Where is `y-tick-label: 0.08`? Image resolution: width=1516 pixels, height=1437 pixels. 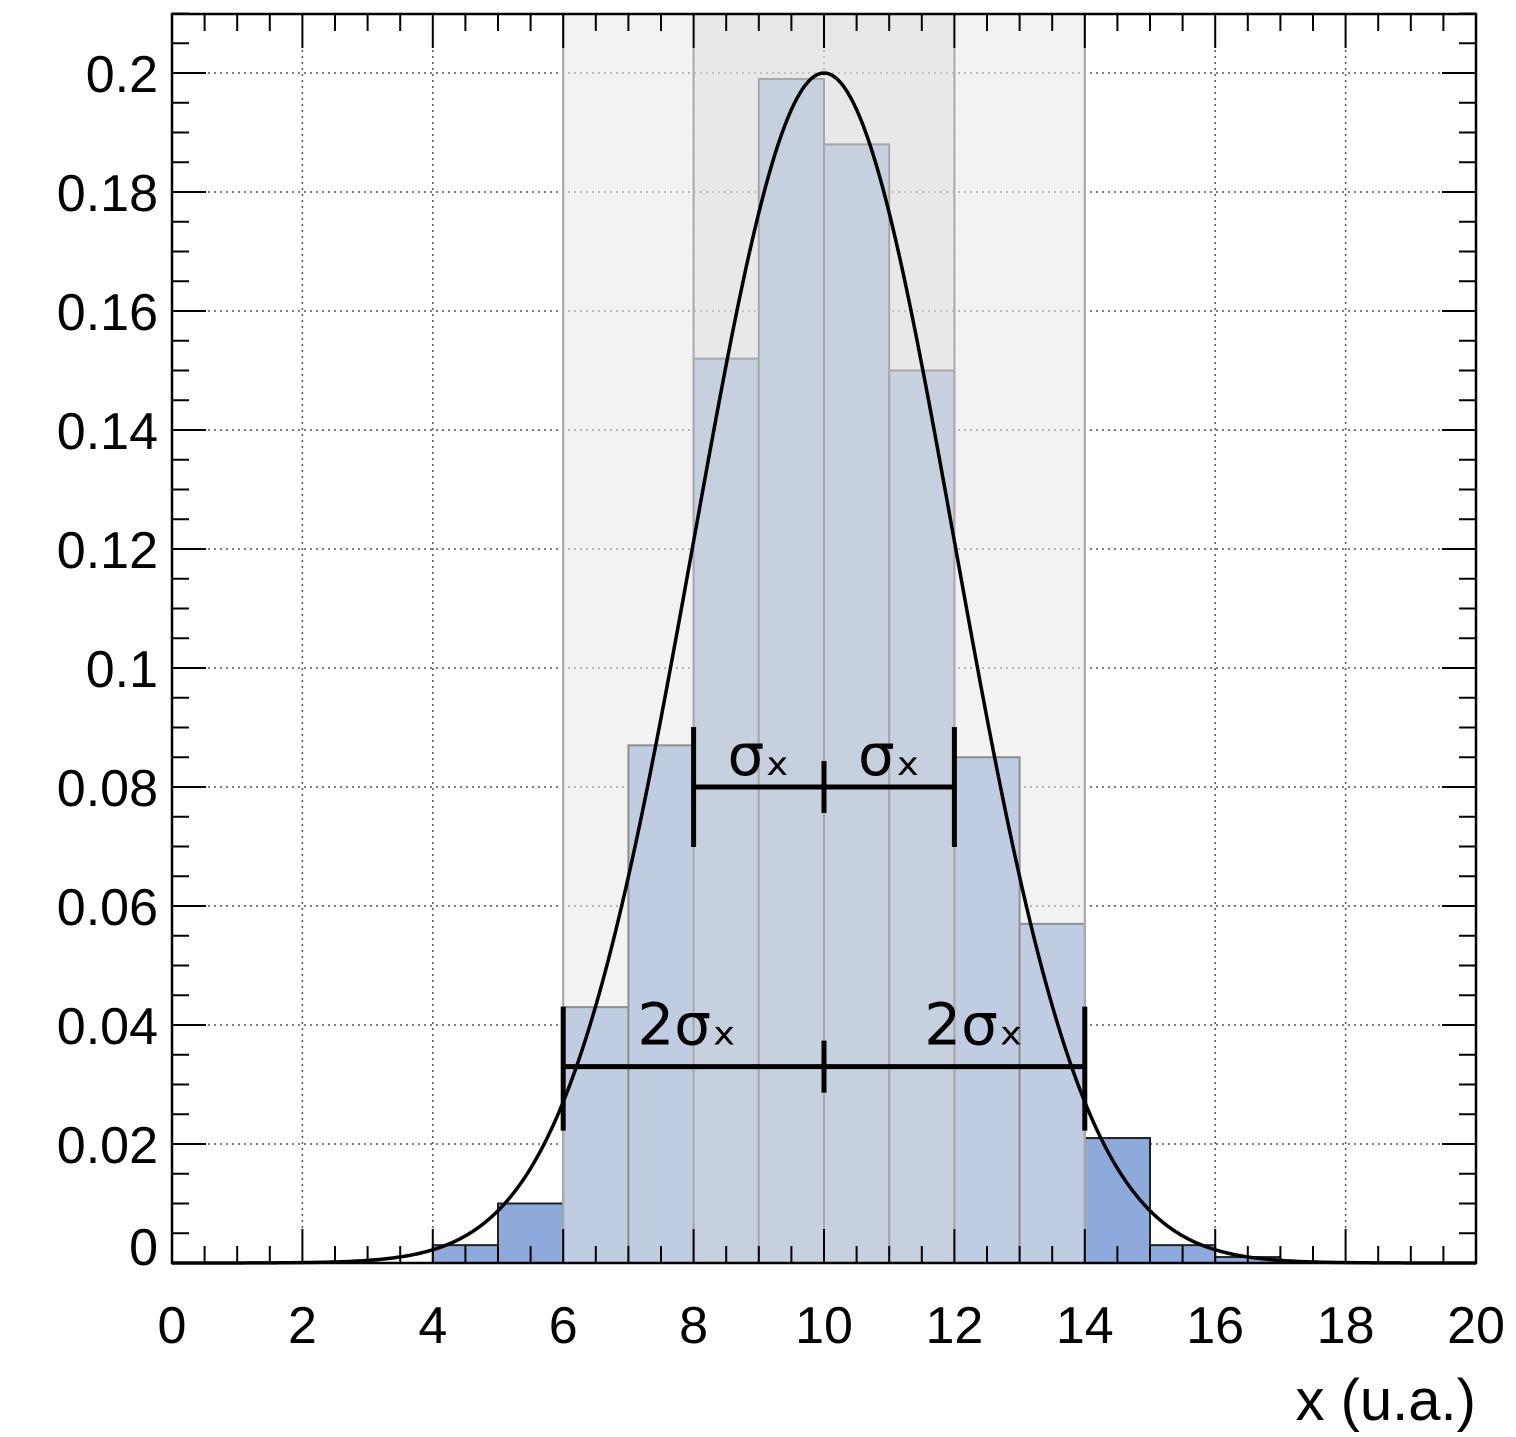 y-tick-label: 0.08 is located at coordinates (107, 789).